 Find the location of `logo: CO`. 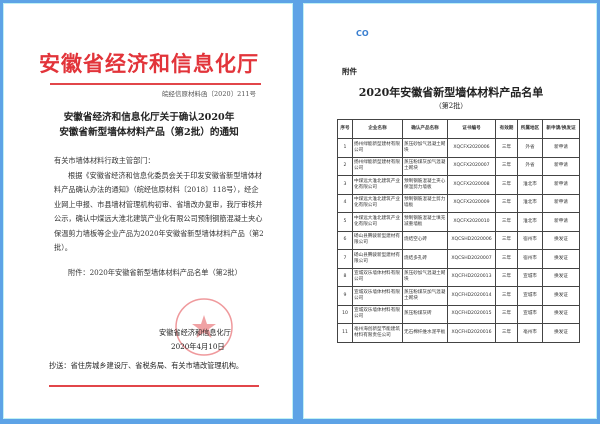

logo: CO is located at coordinates (362, 33).